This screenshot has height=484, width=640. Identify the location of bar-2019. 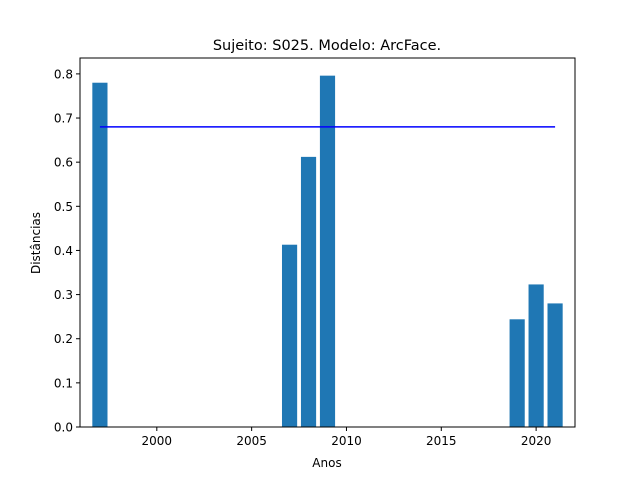
(517, 373).